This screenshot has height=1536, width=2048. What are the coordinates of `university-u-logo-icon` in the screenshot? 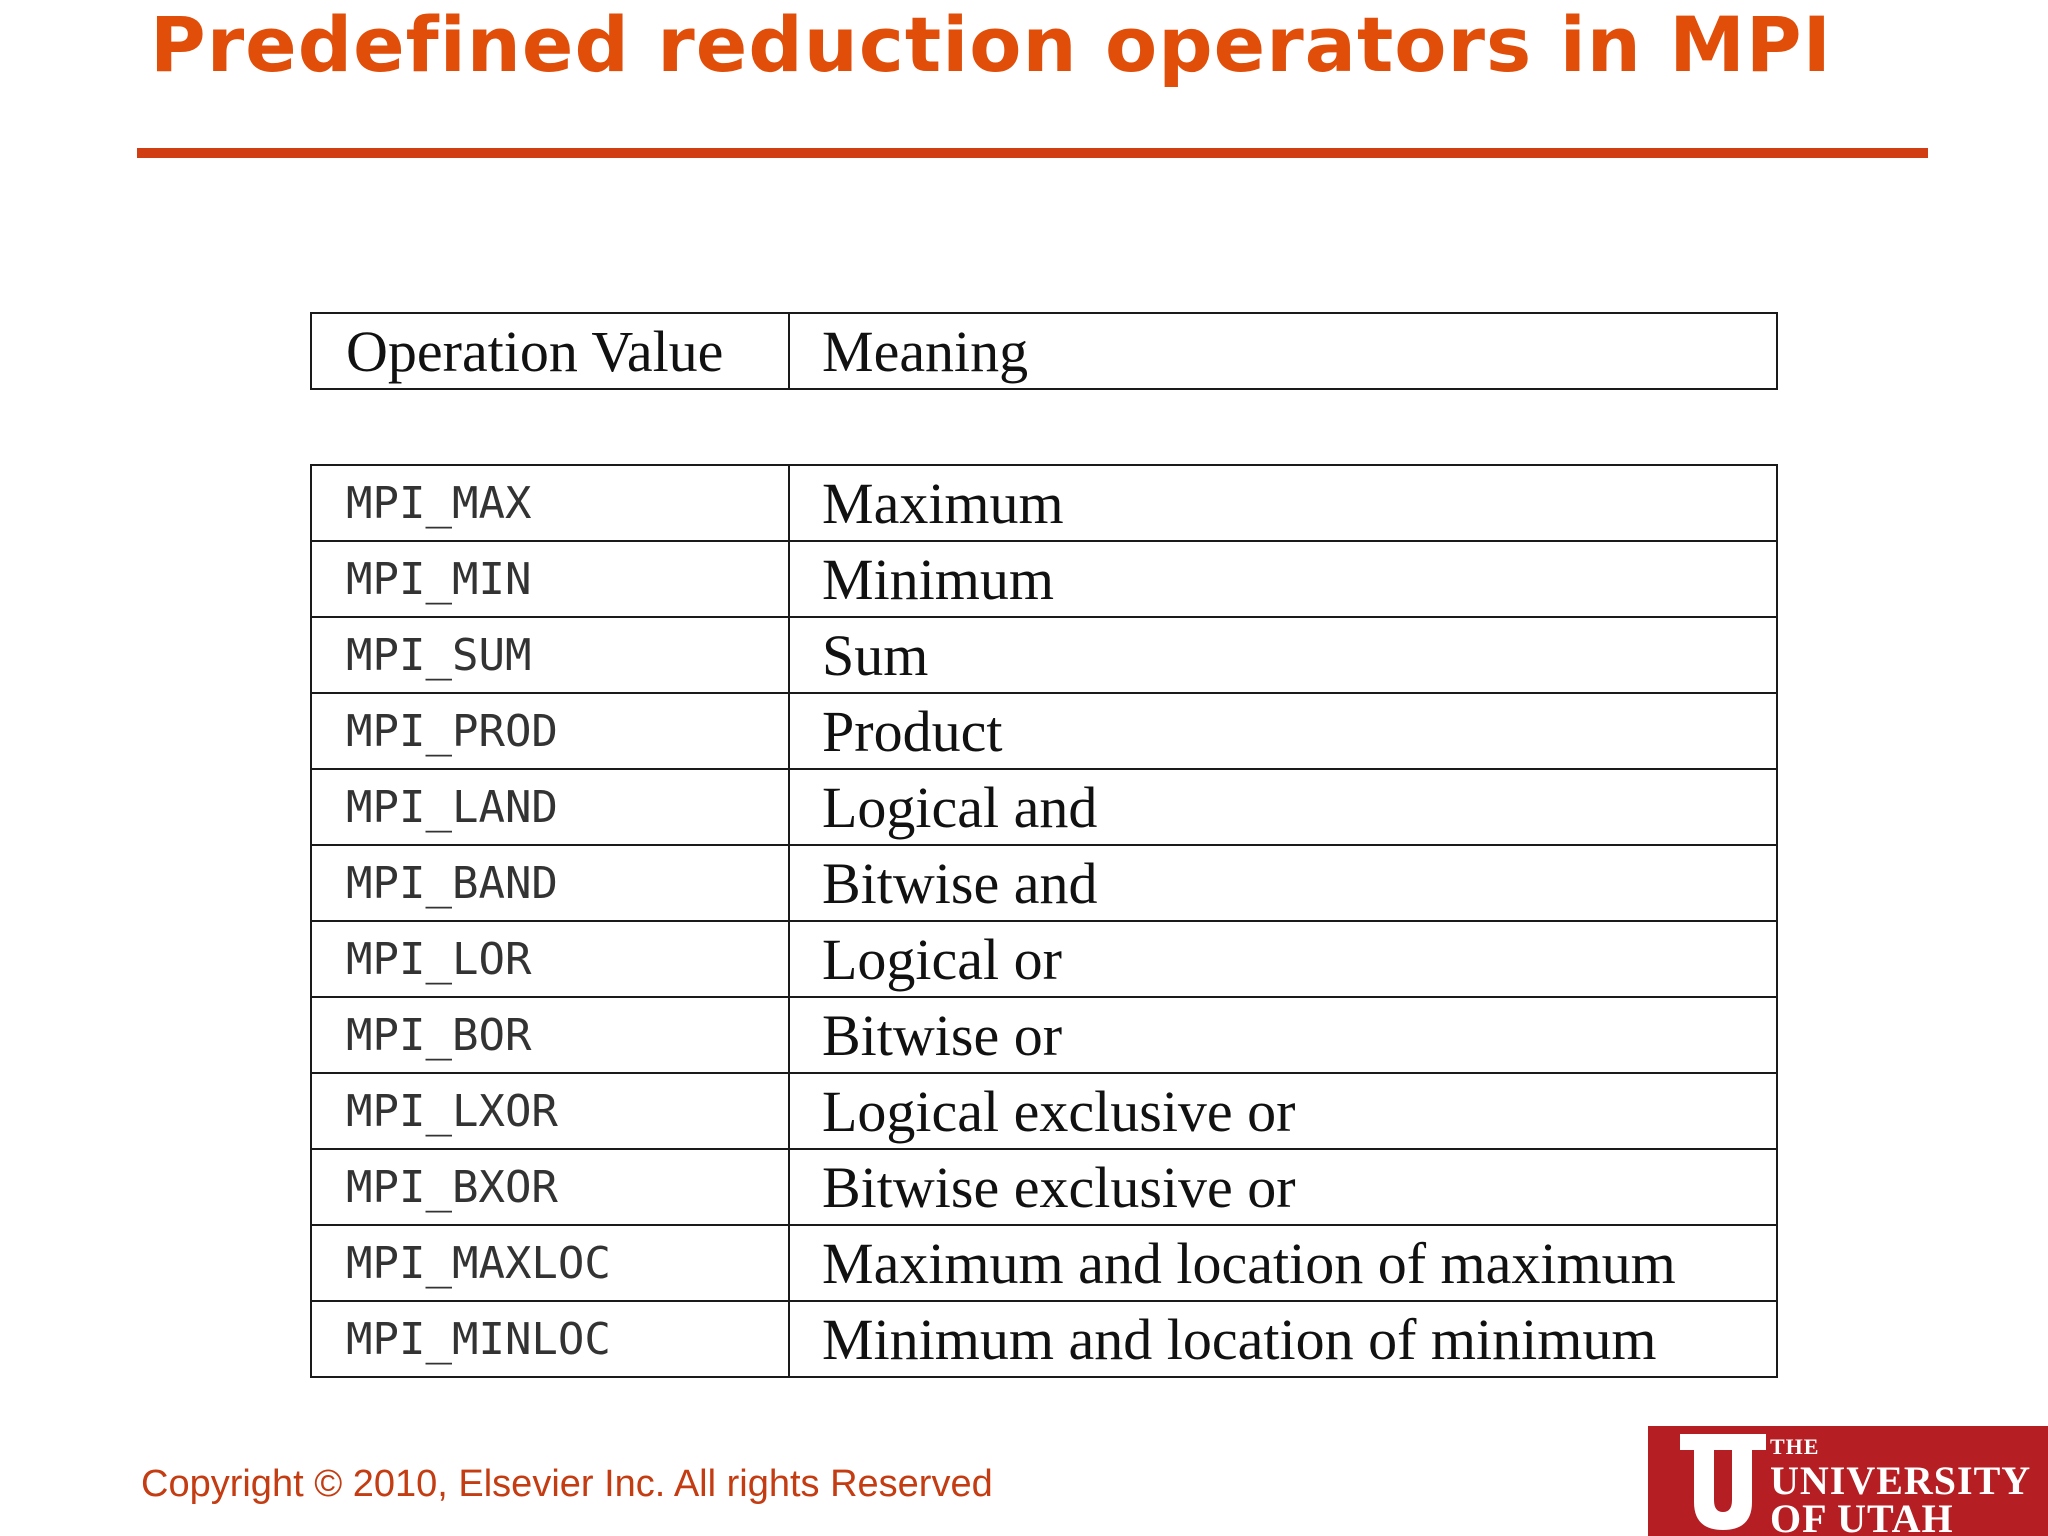 It's located at (1712, 1482).